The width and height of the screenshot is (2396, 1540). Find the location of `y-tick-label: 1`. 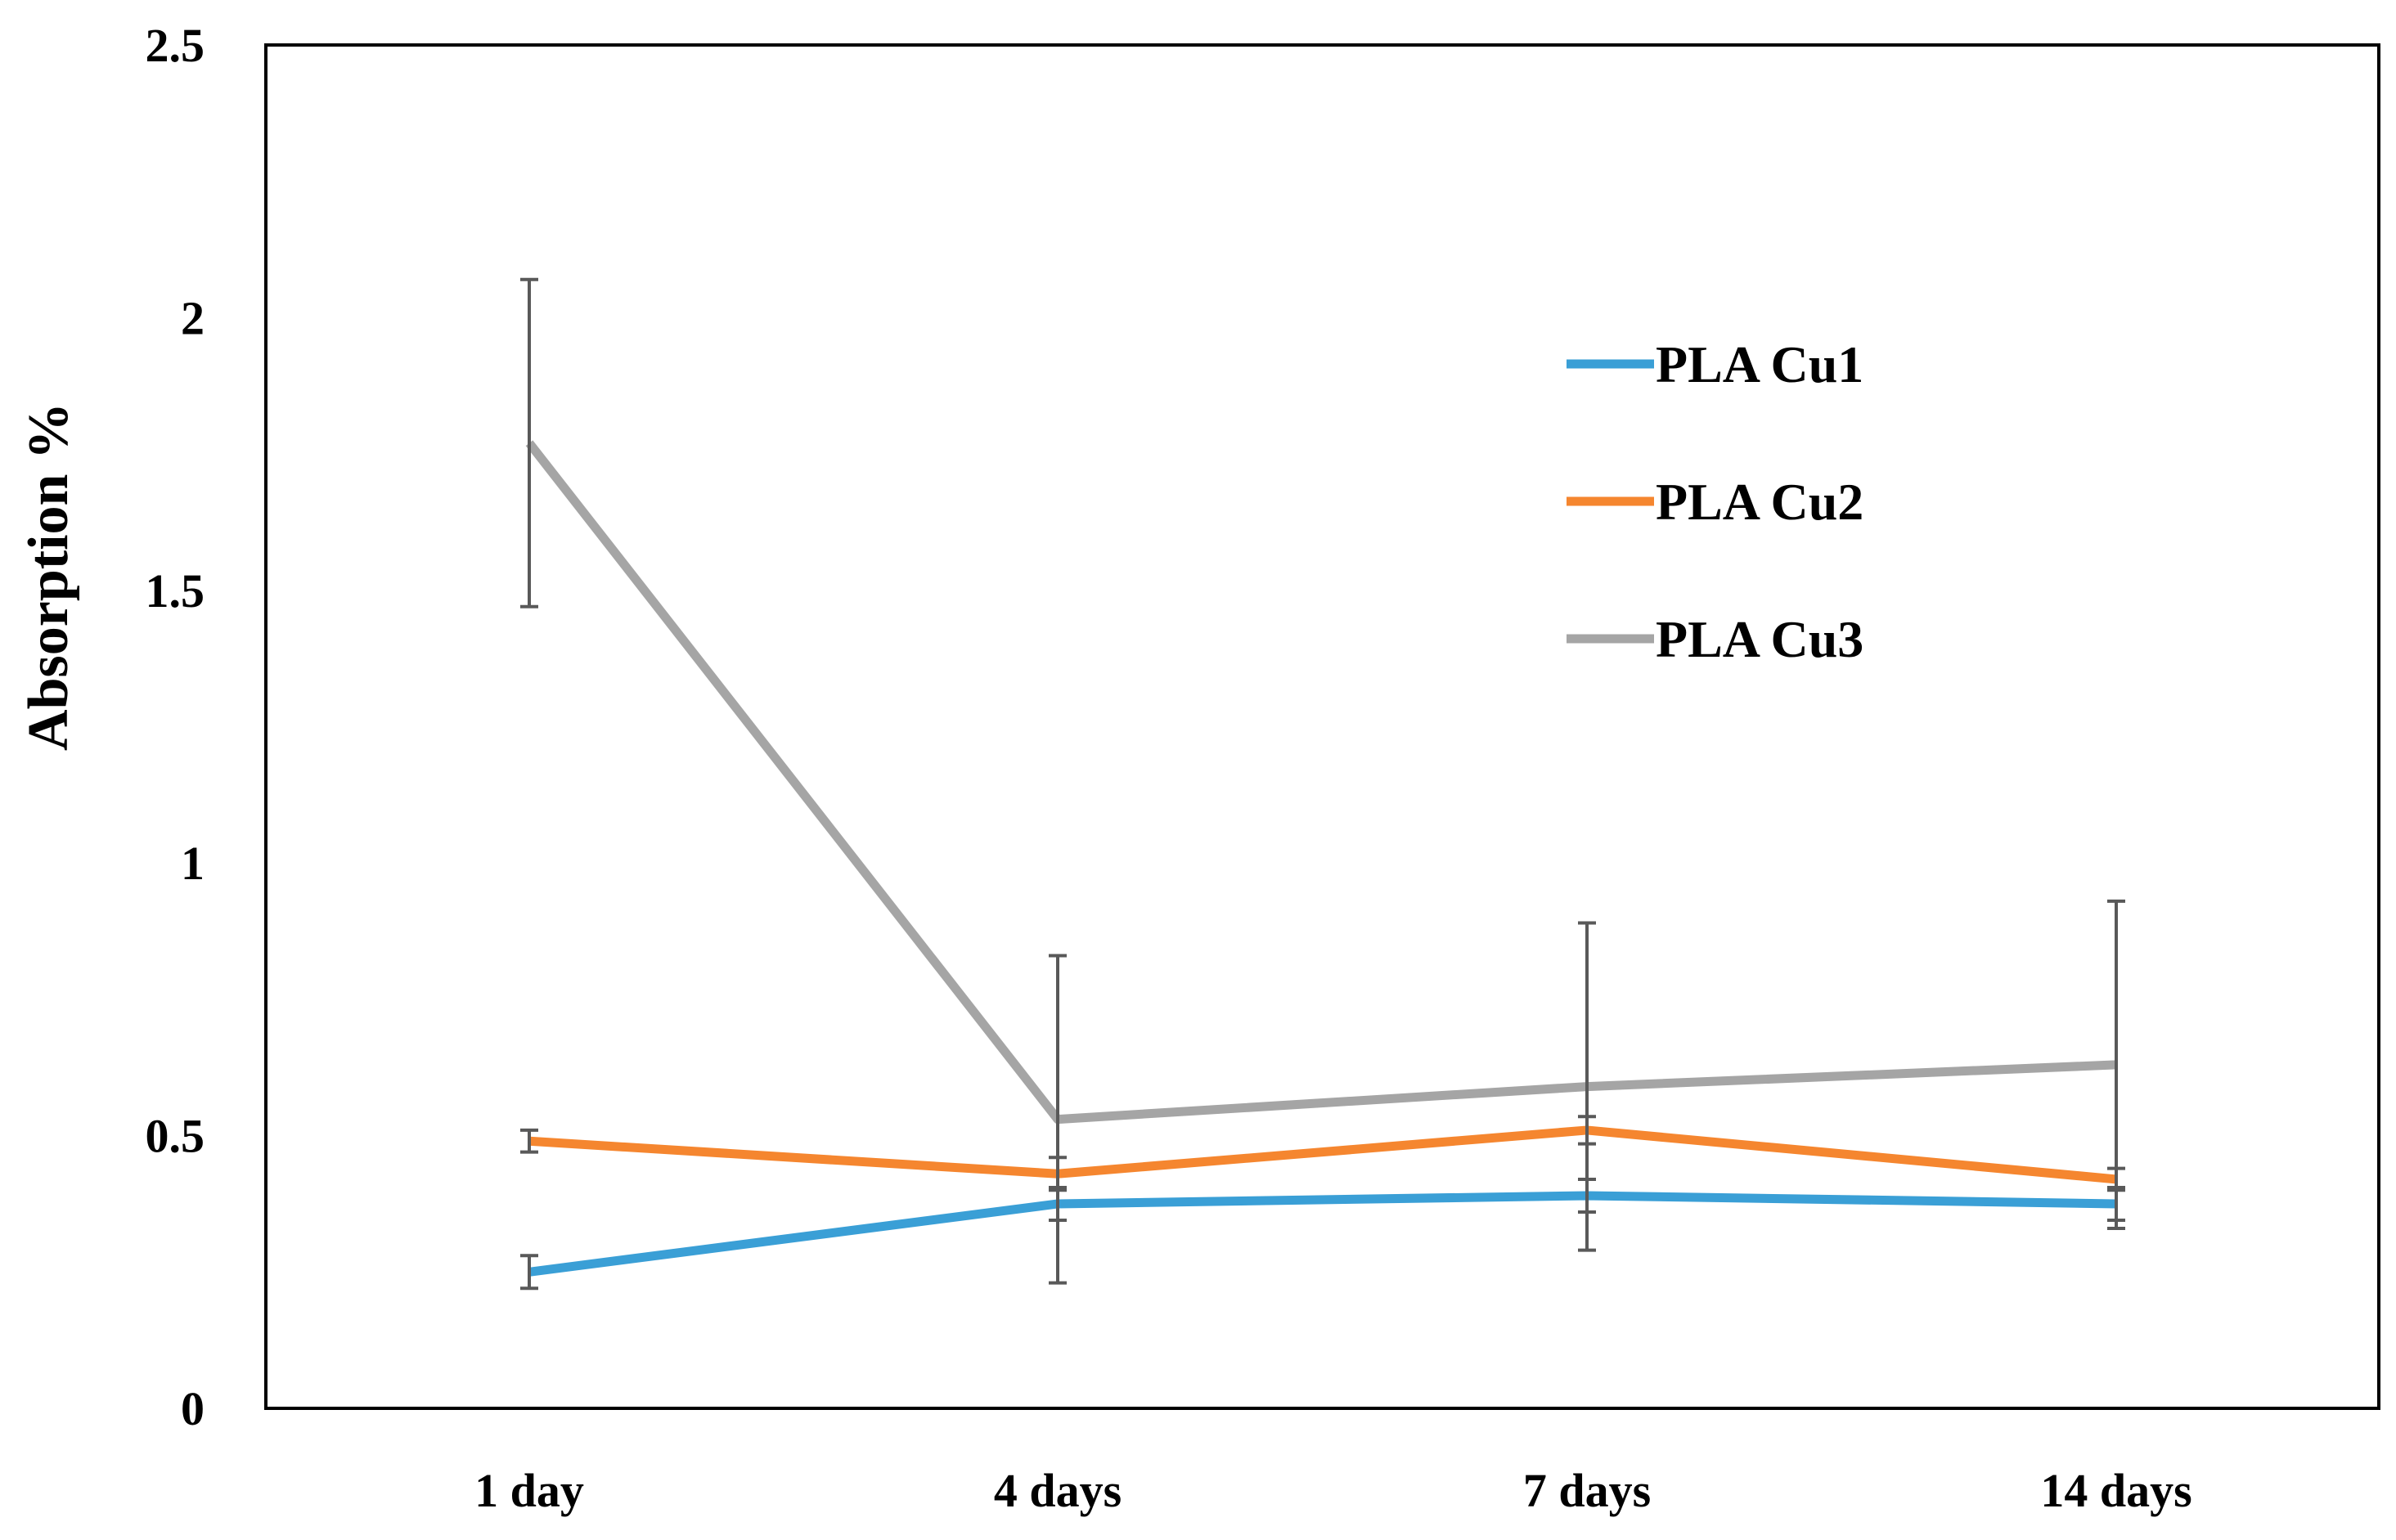

y-tick-label: 1 is located at coordinates (193, 863).